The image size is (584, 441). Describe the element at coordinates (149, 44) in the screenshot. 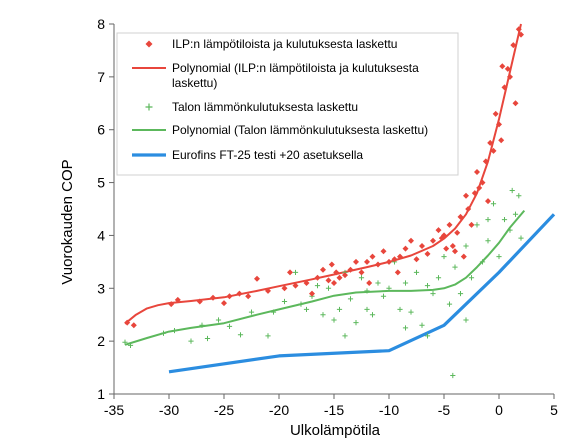

I see `legend-swatch-diamond` at that location.